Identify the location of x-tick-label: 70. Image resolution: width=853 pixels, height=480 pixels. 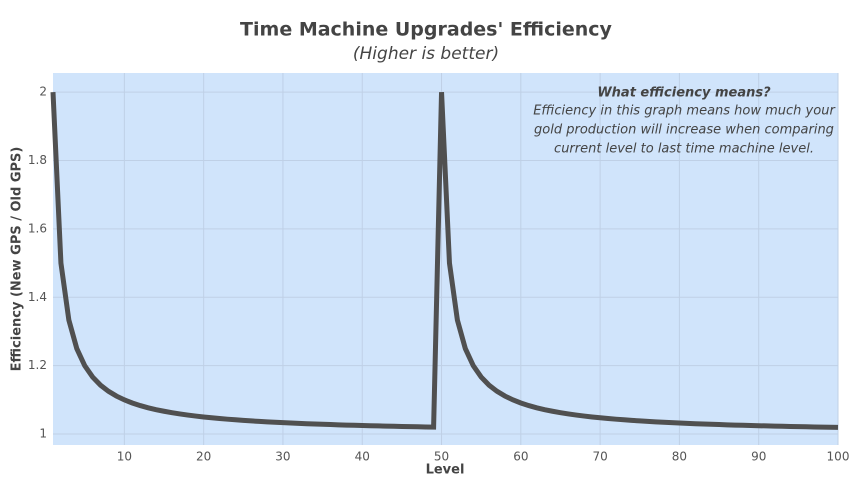
(599, 457).